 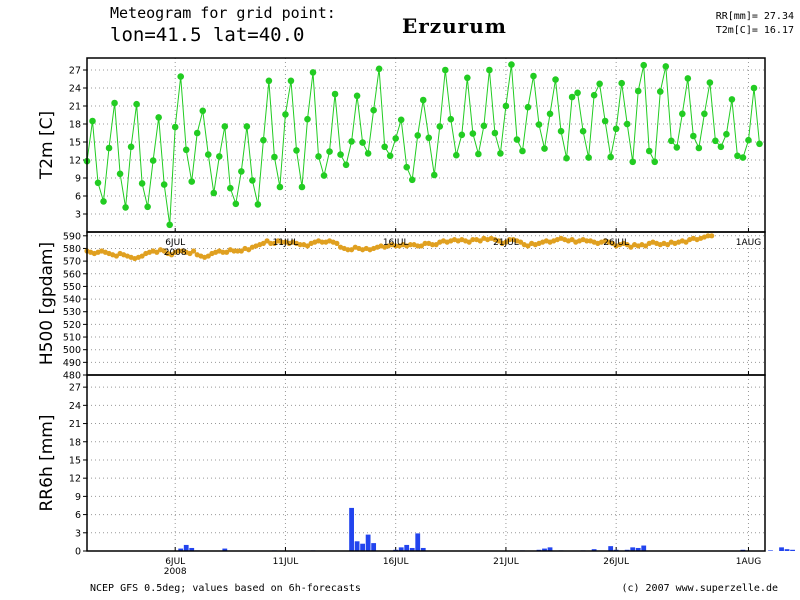 What do you see at coordinates (72, 350) in the screenshot?
I see `y-tick-label: 500` at bounding box center [72, 350].